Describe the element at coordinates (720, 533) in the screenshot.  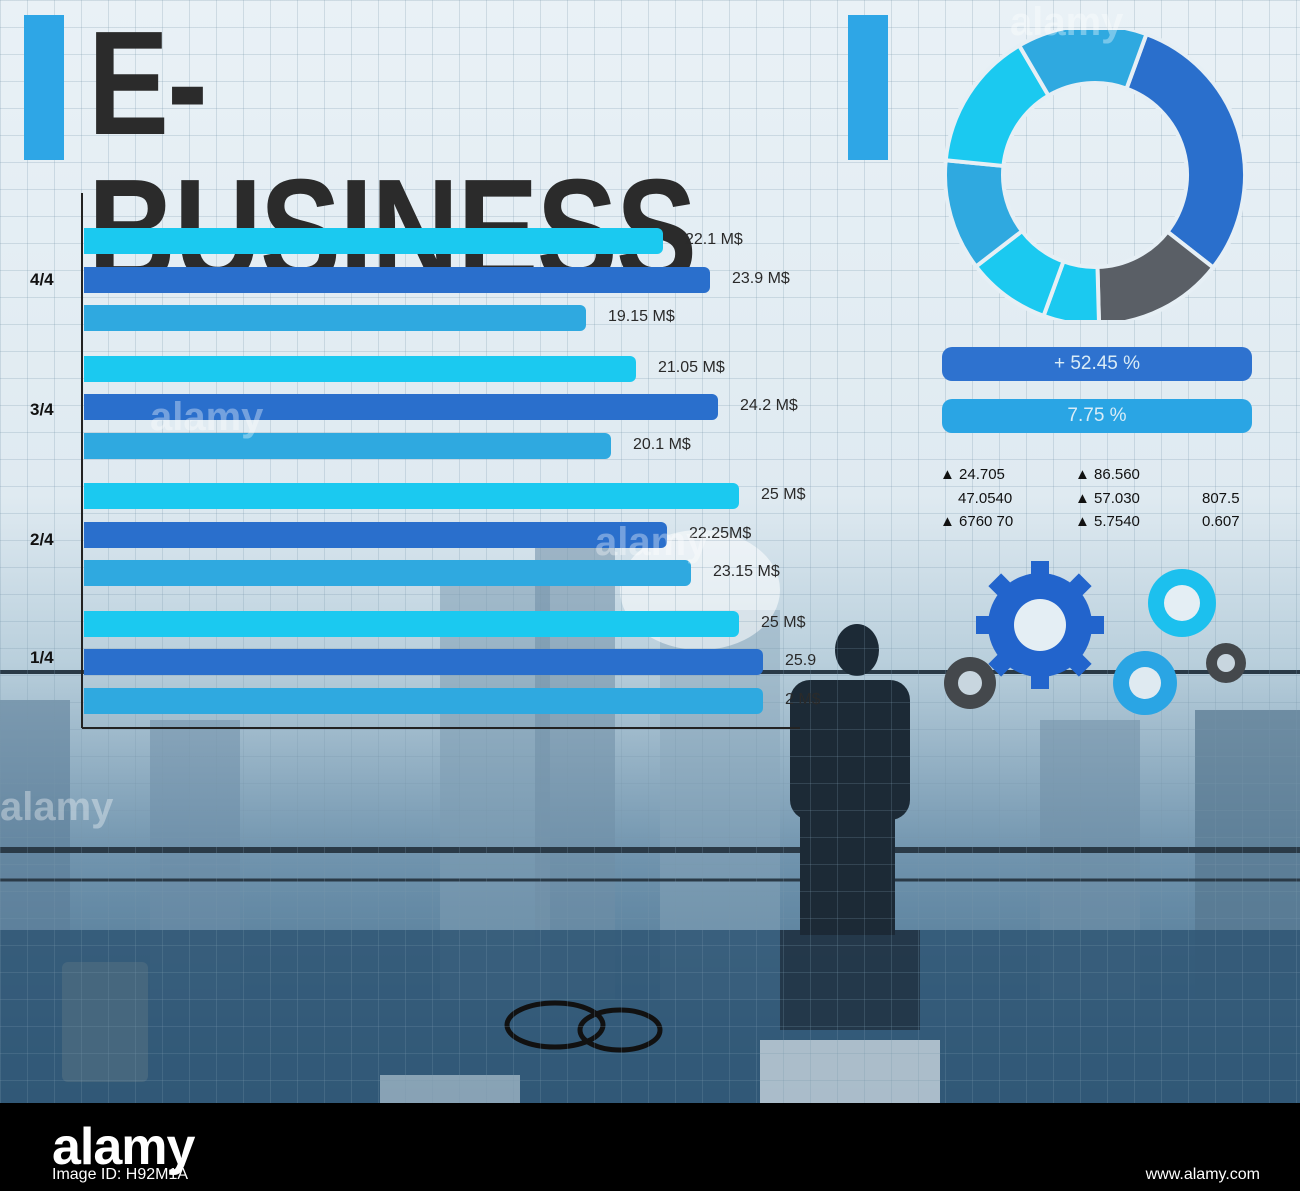
I see `bar-value-label: 22.25M$` at that location.